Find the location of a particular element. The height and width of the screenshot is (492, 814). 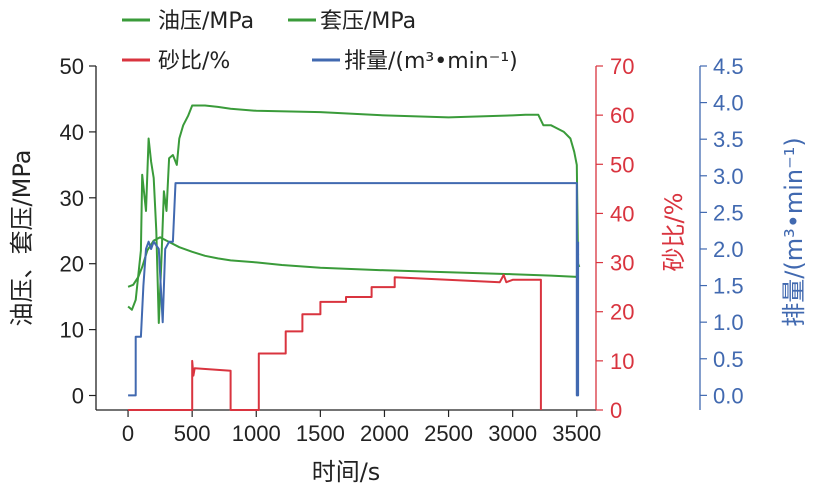

sand-ratio-tick-label: 30 is located at coordinates (622, 263).